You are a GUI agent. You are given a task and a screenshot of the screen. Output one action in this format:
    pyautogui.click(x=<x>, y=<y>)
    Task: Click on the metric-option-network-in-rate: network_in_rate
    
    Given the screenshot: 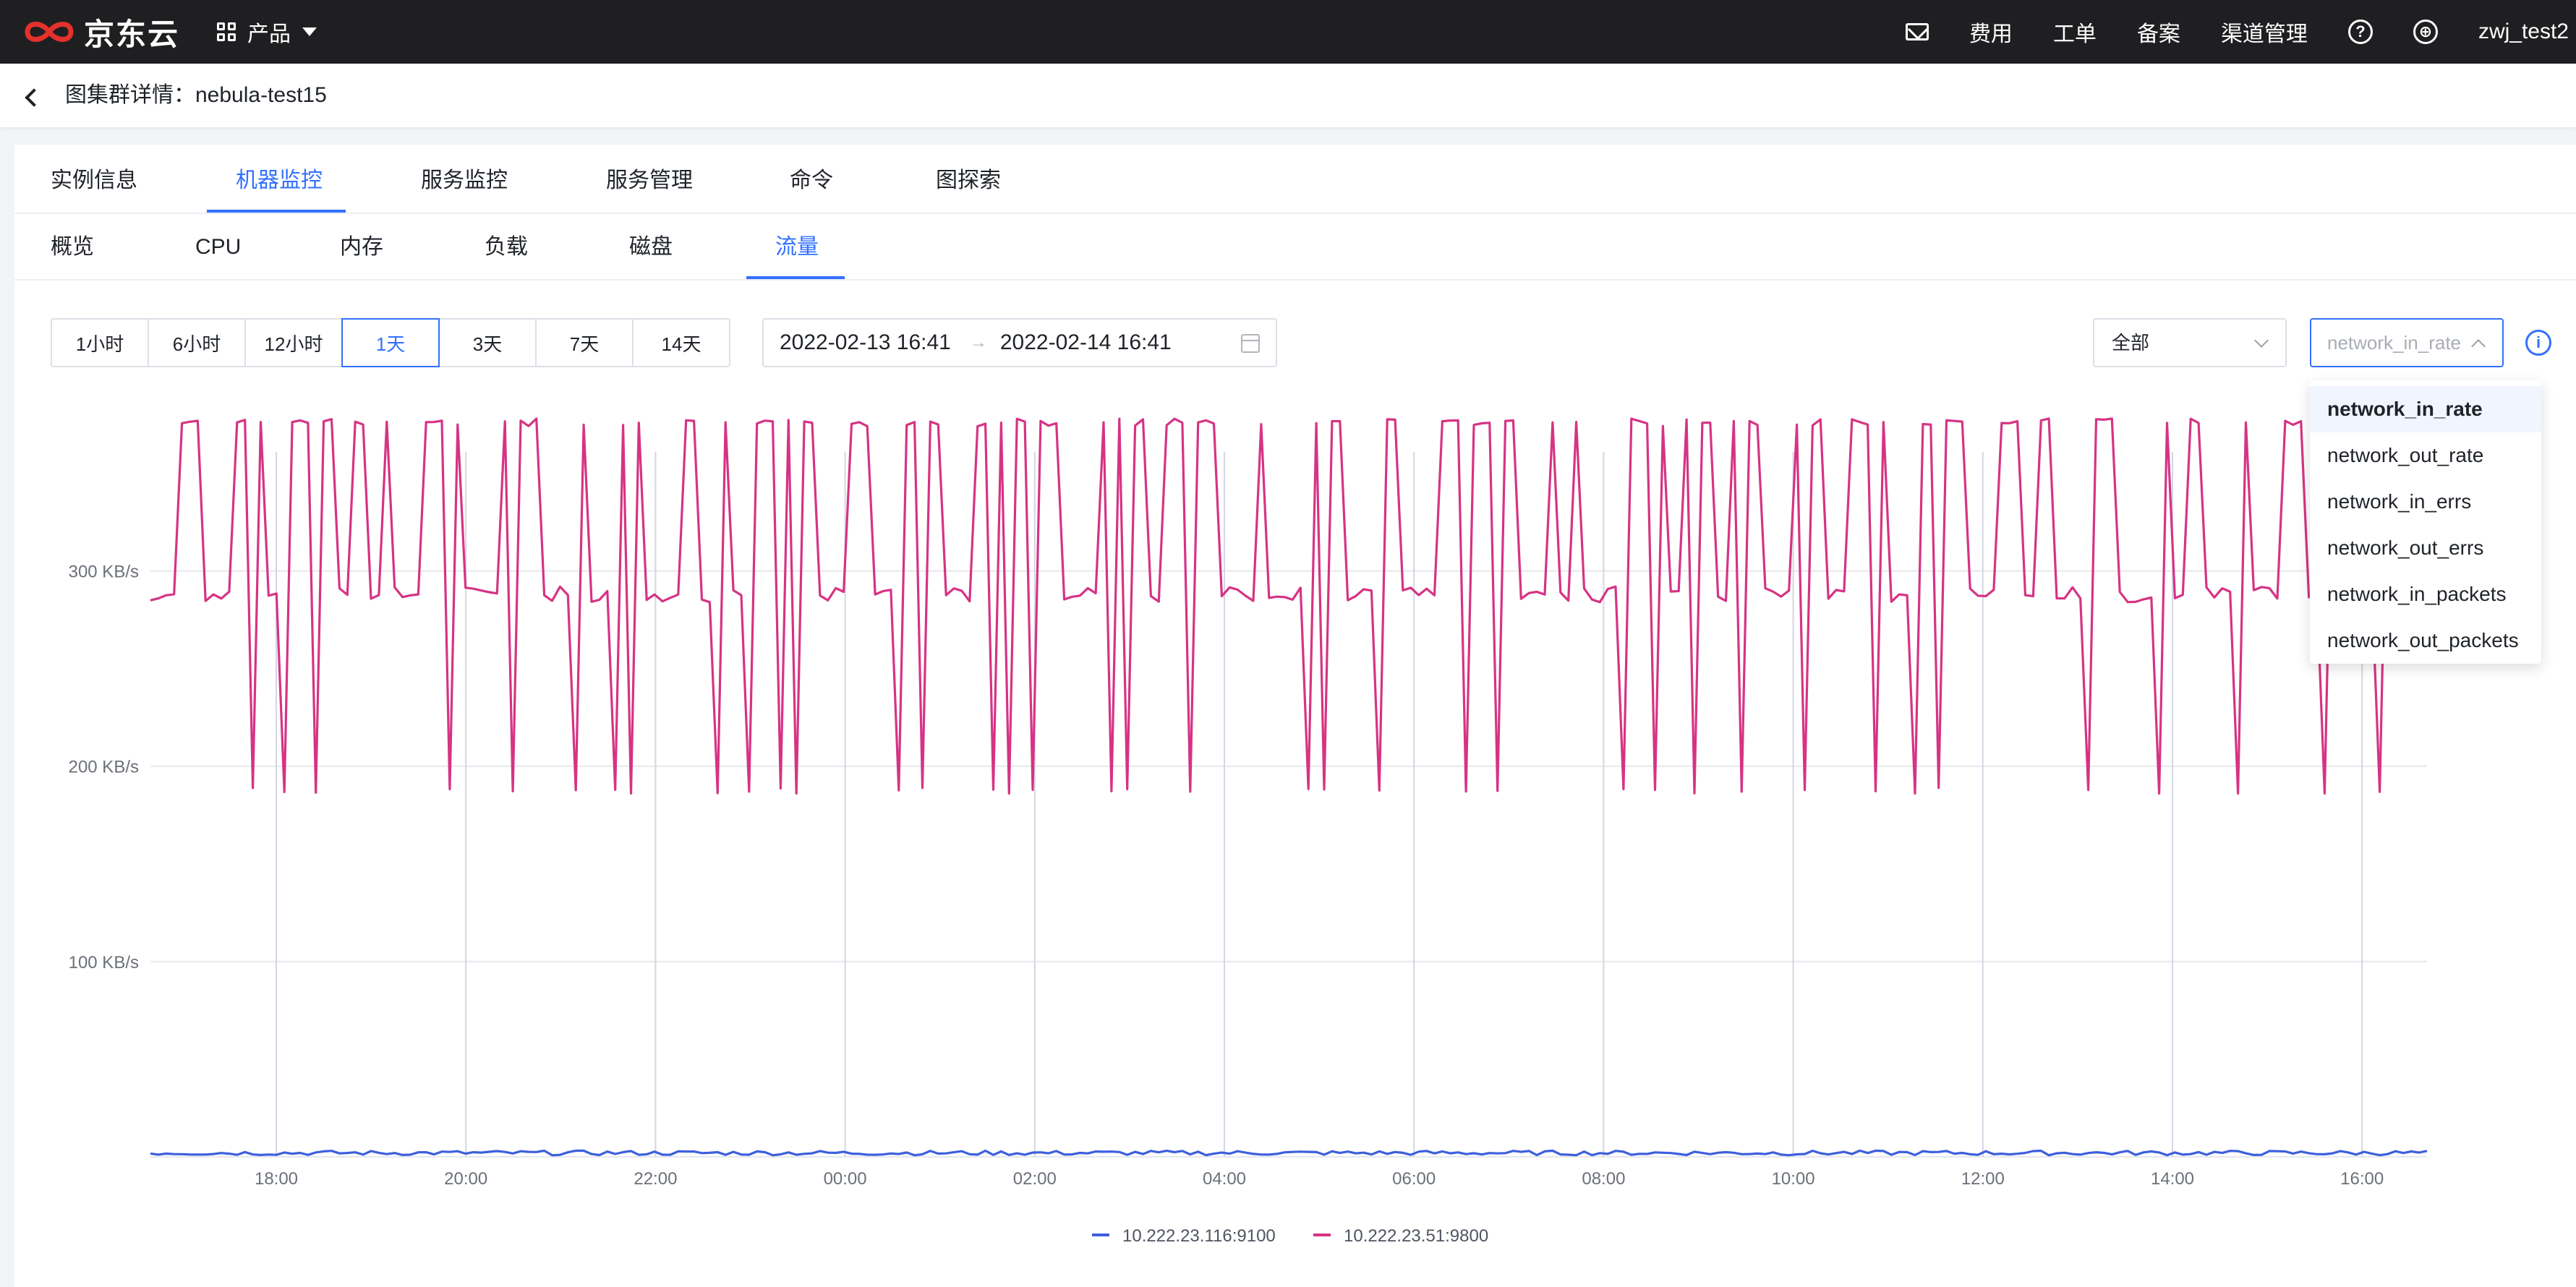 What is the action you would take?
    pyautogui.click(x=2425, y=409)
    